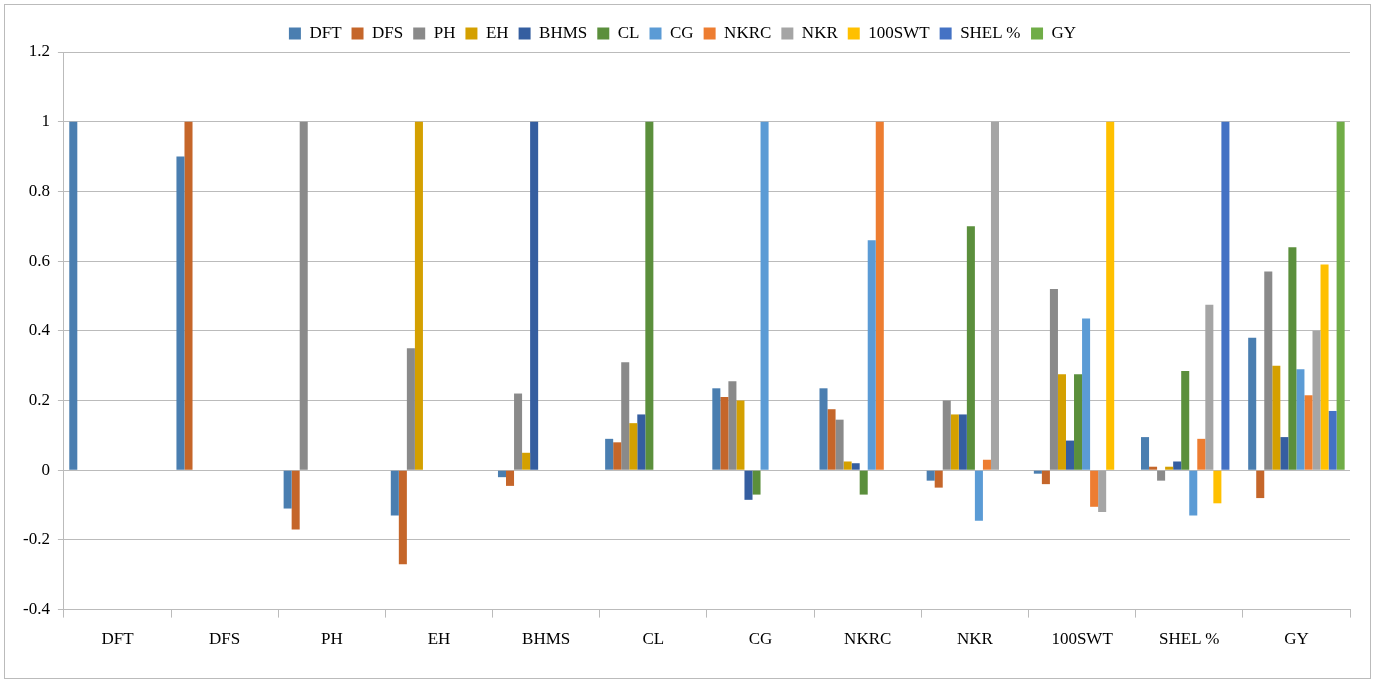 This screenshot has height=683, width=1377. What do you see at coordinates (899, 32) in the screenshot?
I see `legend-label: 100SWT` at bounding box center [899, 32].